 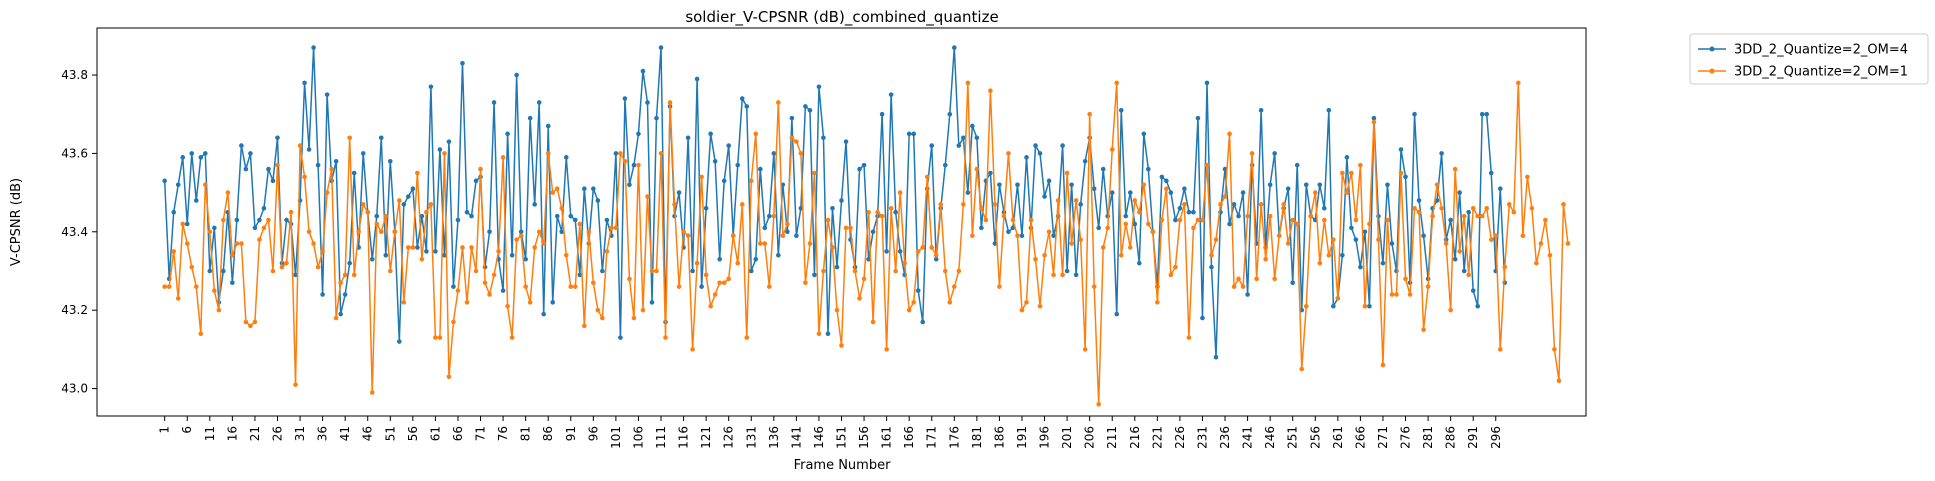 What do you see at coordinates (819, 437) in the screenshot?
I see `x-tick-label: 146` at bounding box center [819, 437].